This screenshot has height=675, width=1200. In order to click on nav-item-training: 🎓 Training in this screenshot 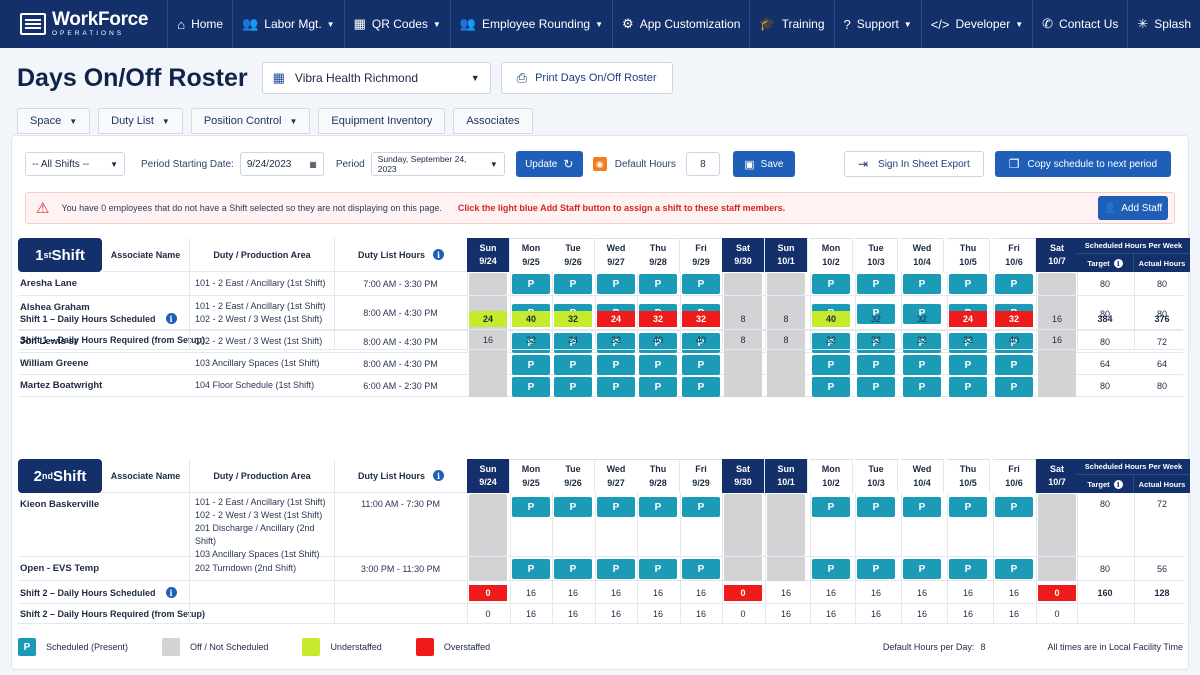, I will do `click(792, 24)`.